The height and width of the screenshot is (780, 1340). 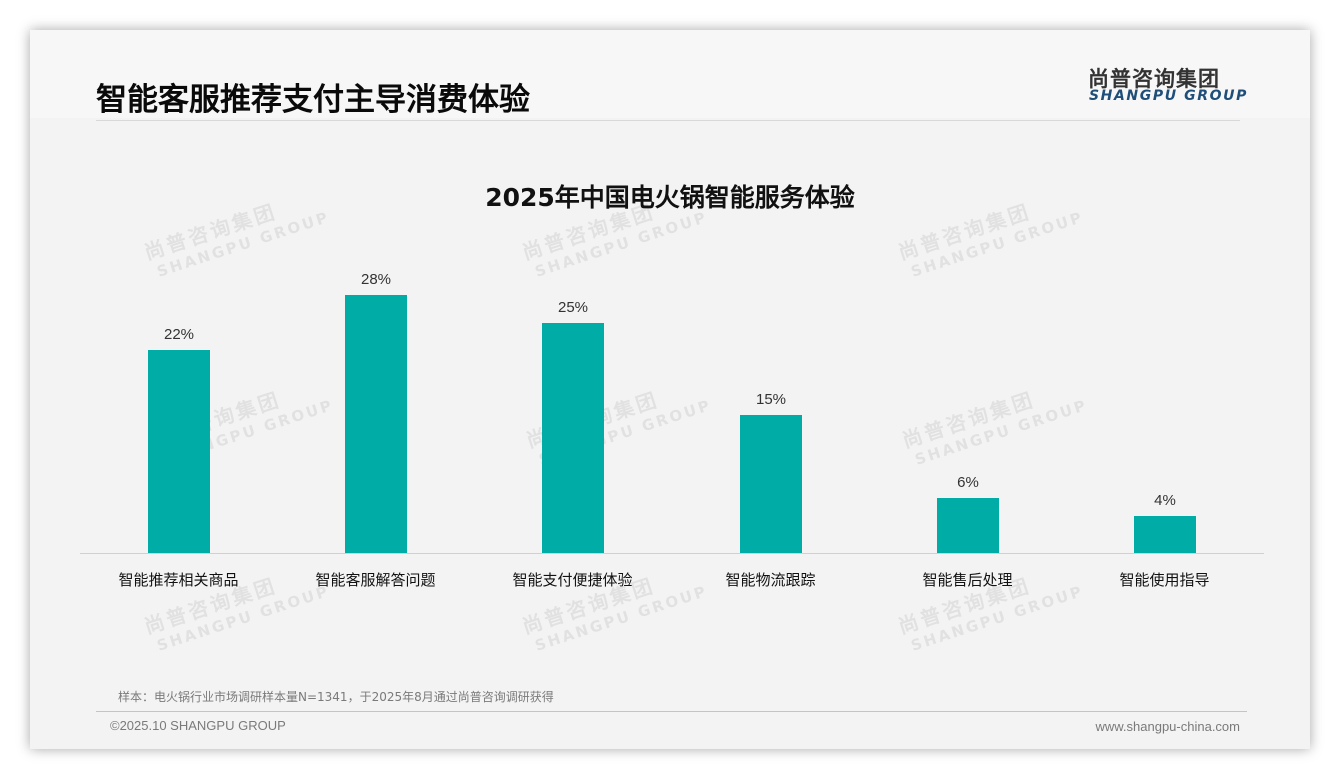 I want to click on copyright: ©2025.10 SHANGPU GROUP, so click(x=198, y=725).